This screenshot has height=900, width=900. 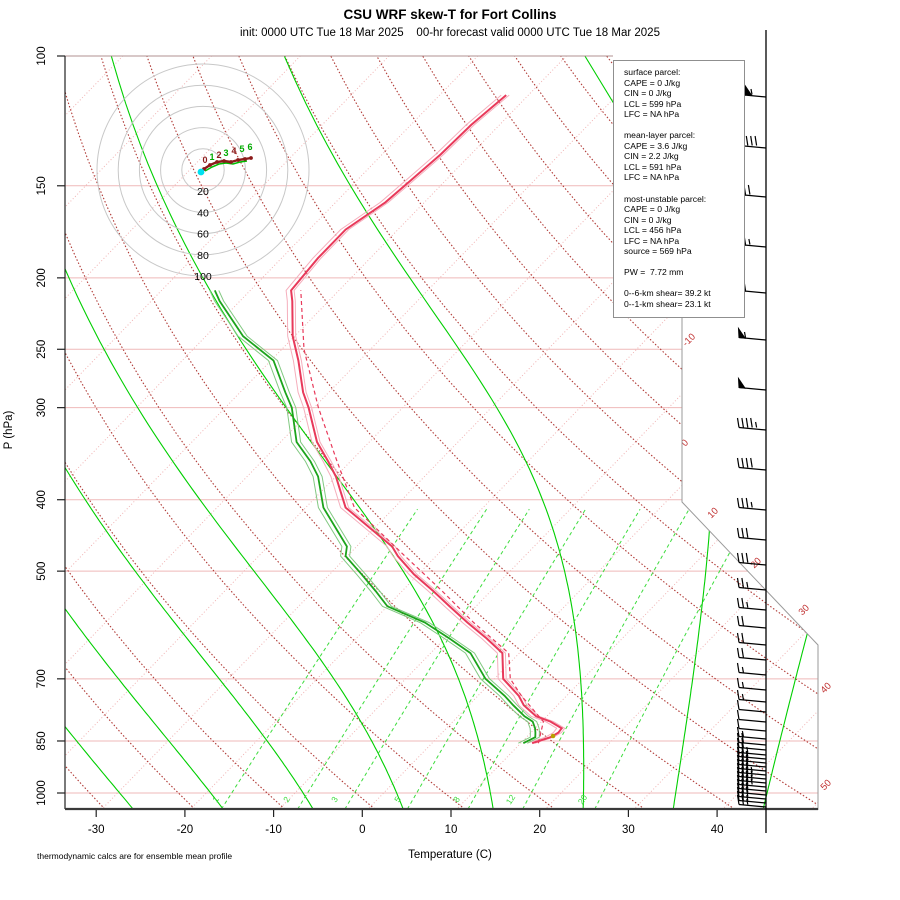 What do you see at coordinates (656, 145) in the screenshot?
I see `info-box-line: CAPE = 3.6 J/kg` at bounding box center [656, 145].